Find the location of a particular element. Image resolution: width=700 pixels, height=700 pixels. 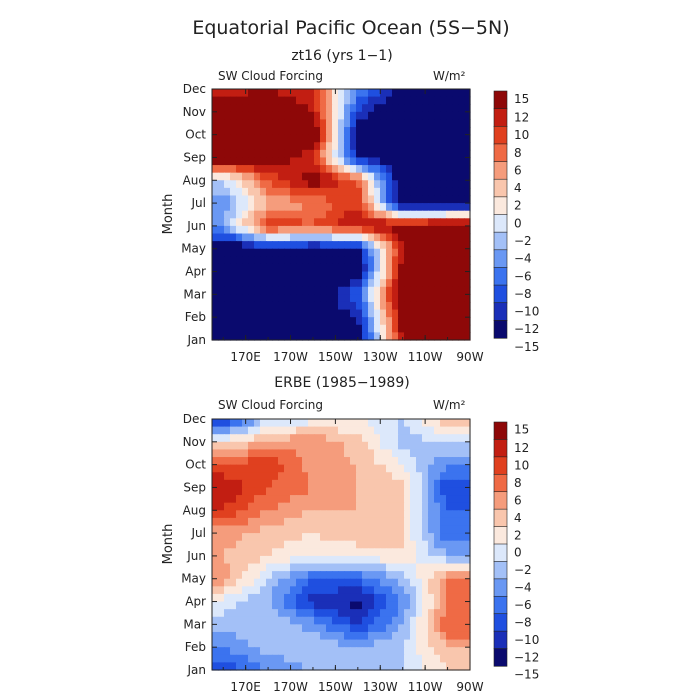

y-tick-label: May is located at coordinates (193, 579).